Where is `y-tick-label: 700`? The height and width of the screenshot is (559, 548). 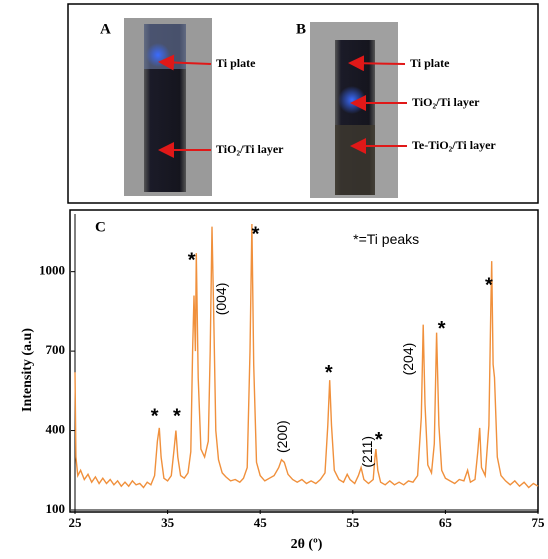 y-tick-label: 700 is located at coordinates (56, 349).